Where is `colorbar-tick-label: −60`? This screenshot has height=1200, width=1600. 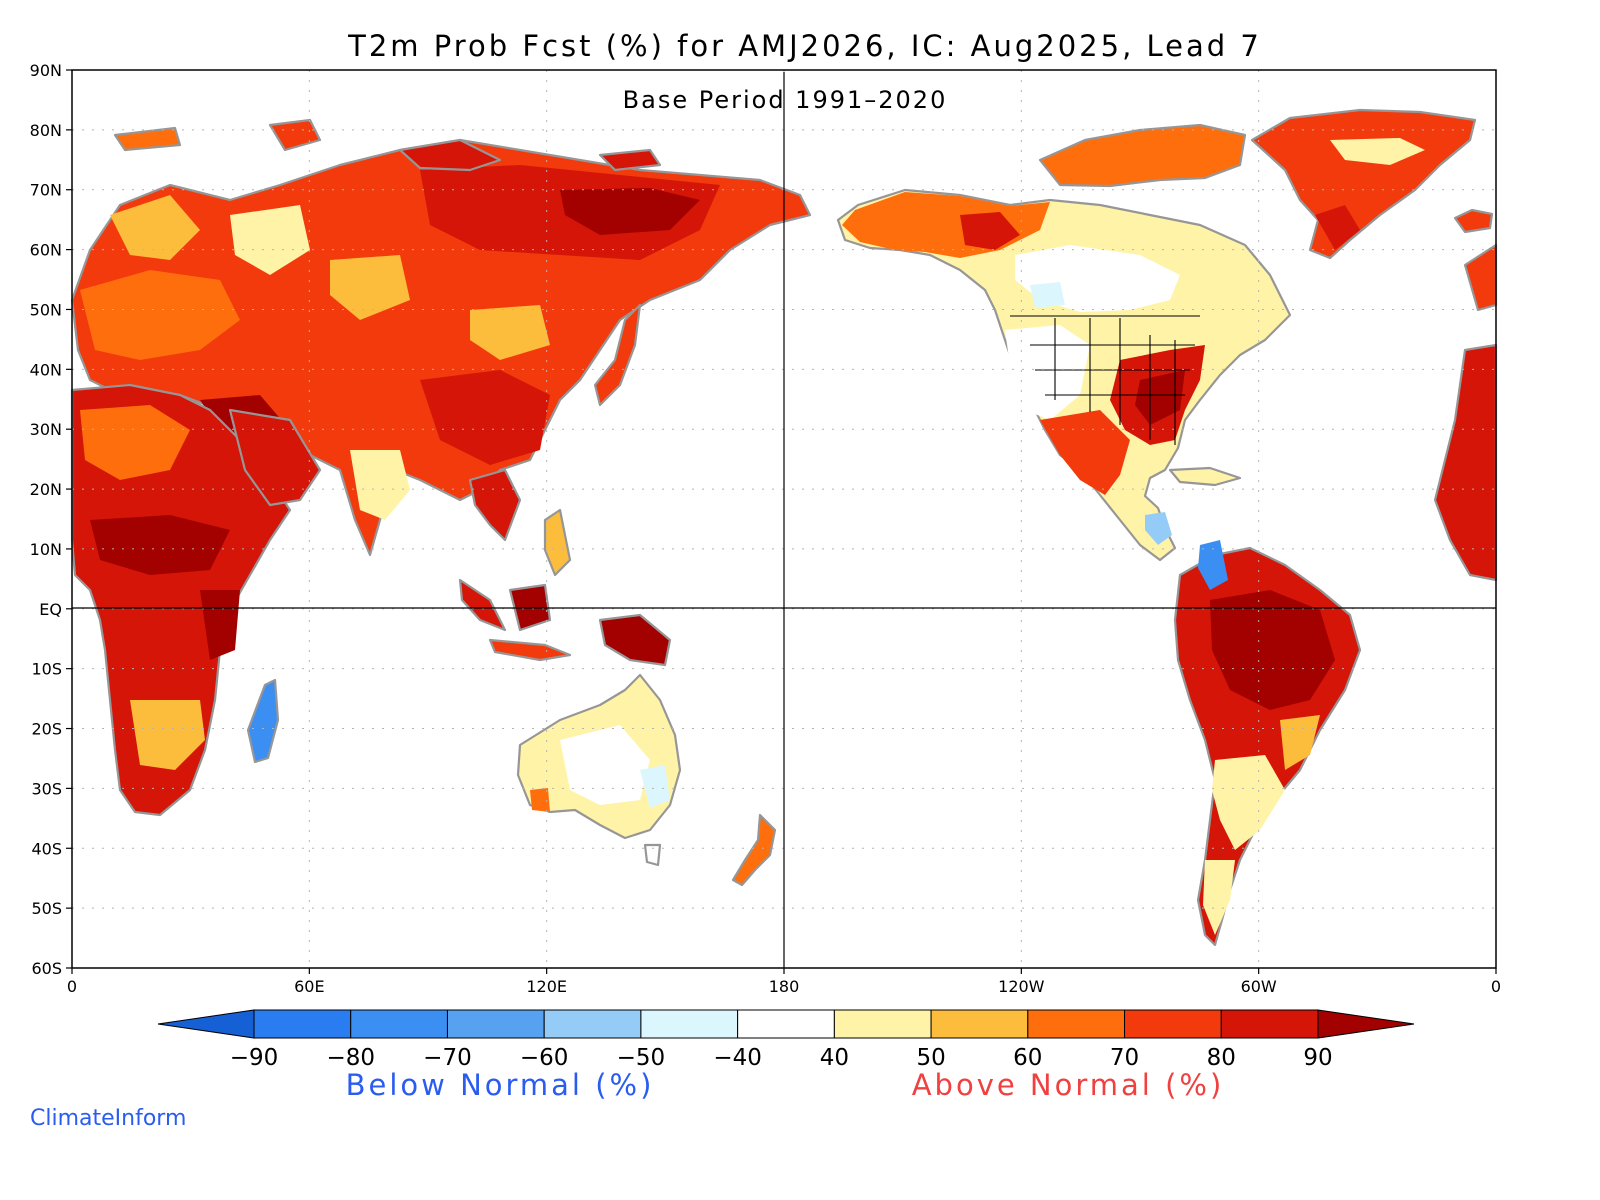
colorbar-tick-label: −60 is located at coordinates (544, 1058).